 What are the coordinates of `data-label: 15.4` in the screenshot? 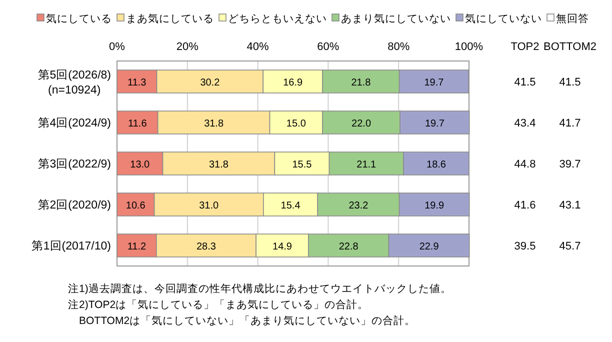 It's located at (290, 206).